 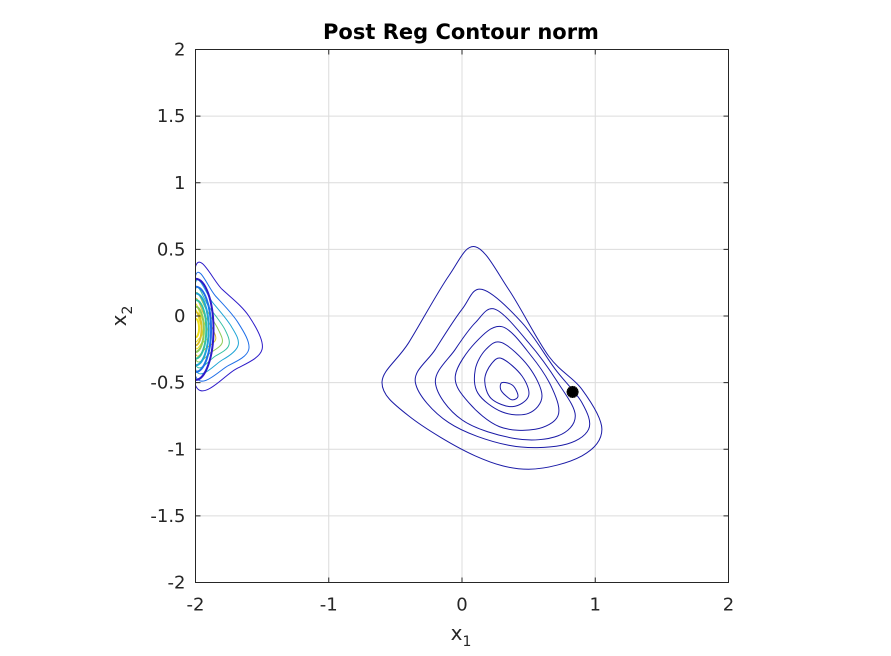 I want to click on y-tick-label: 1, so click(x=179, y=183).